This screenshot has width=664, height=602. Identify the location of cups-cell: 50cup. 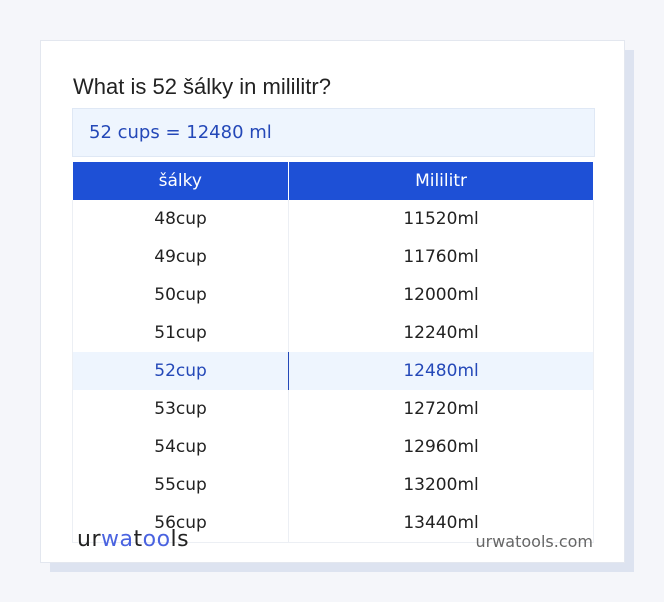
(180, 295).